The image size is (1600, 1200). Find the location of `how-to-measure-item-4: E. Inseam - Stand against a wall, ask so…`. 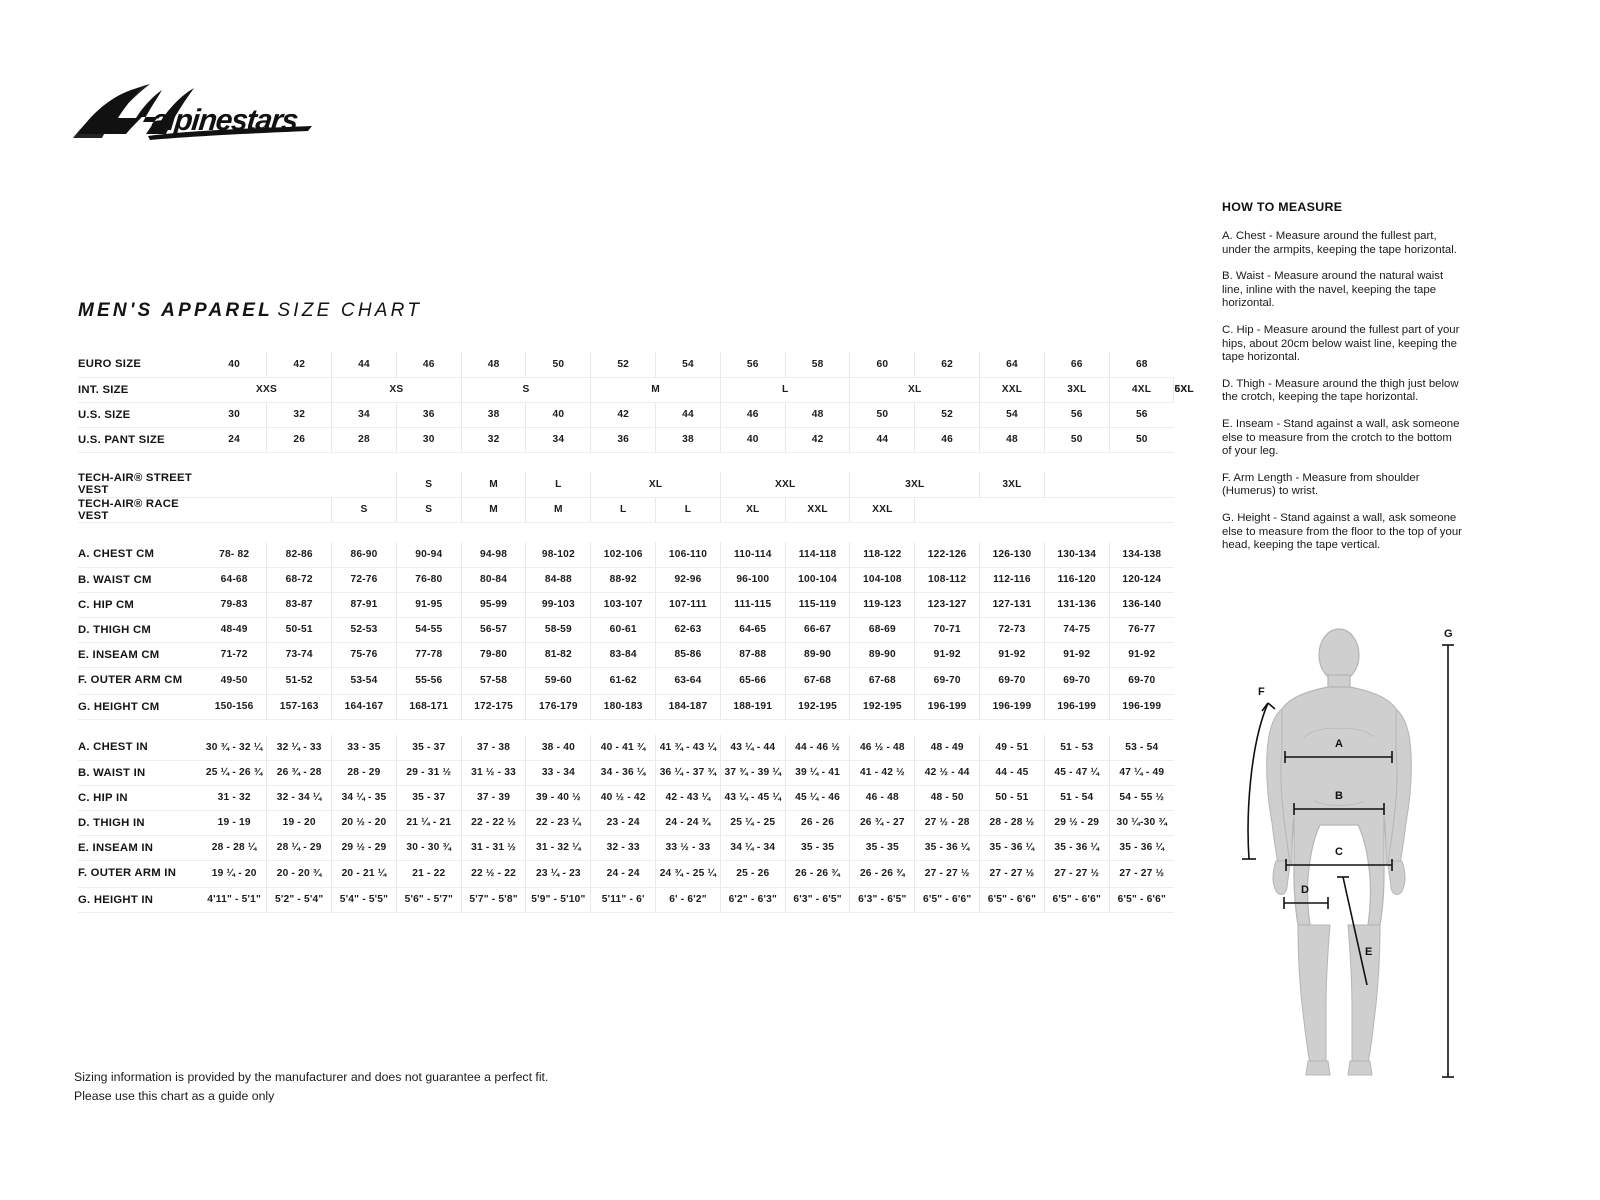

how-to-measure-item-4: E. Inseam - Stand against a wall, ask so… is located at coordinates (1341, 437).